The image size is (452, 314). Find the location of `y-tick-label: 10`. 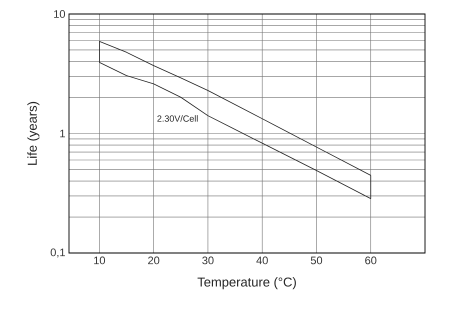

y-tick-label: 10 is located at coordinates (60, 14).